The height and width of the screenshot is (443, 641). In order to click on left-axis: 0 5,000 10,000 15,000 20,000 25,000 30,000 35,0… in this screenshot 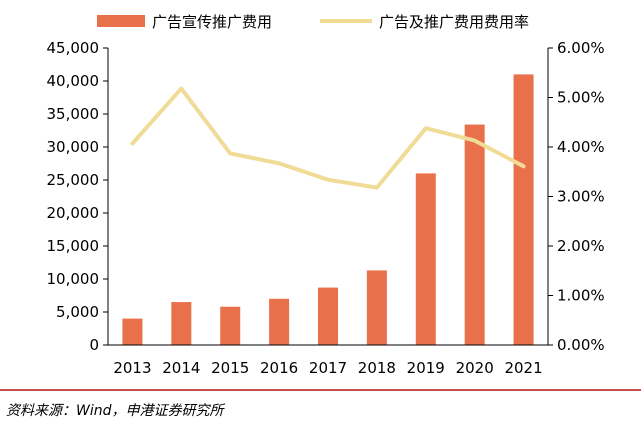, I will do `click(78, 196)`.